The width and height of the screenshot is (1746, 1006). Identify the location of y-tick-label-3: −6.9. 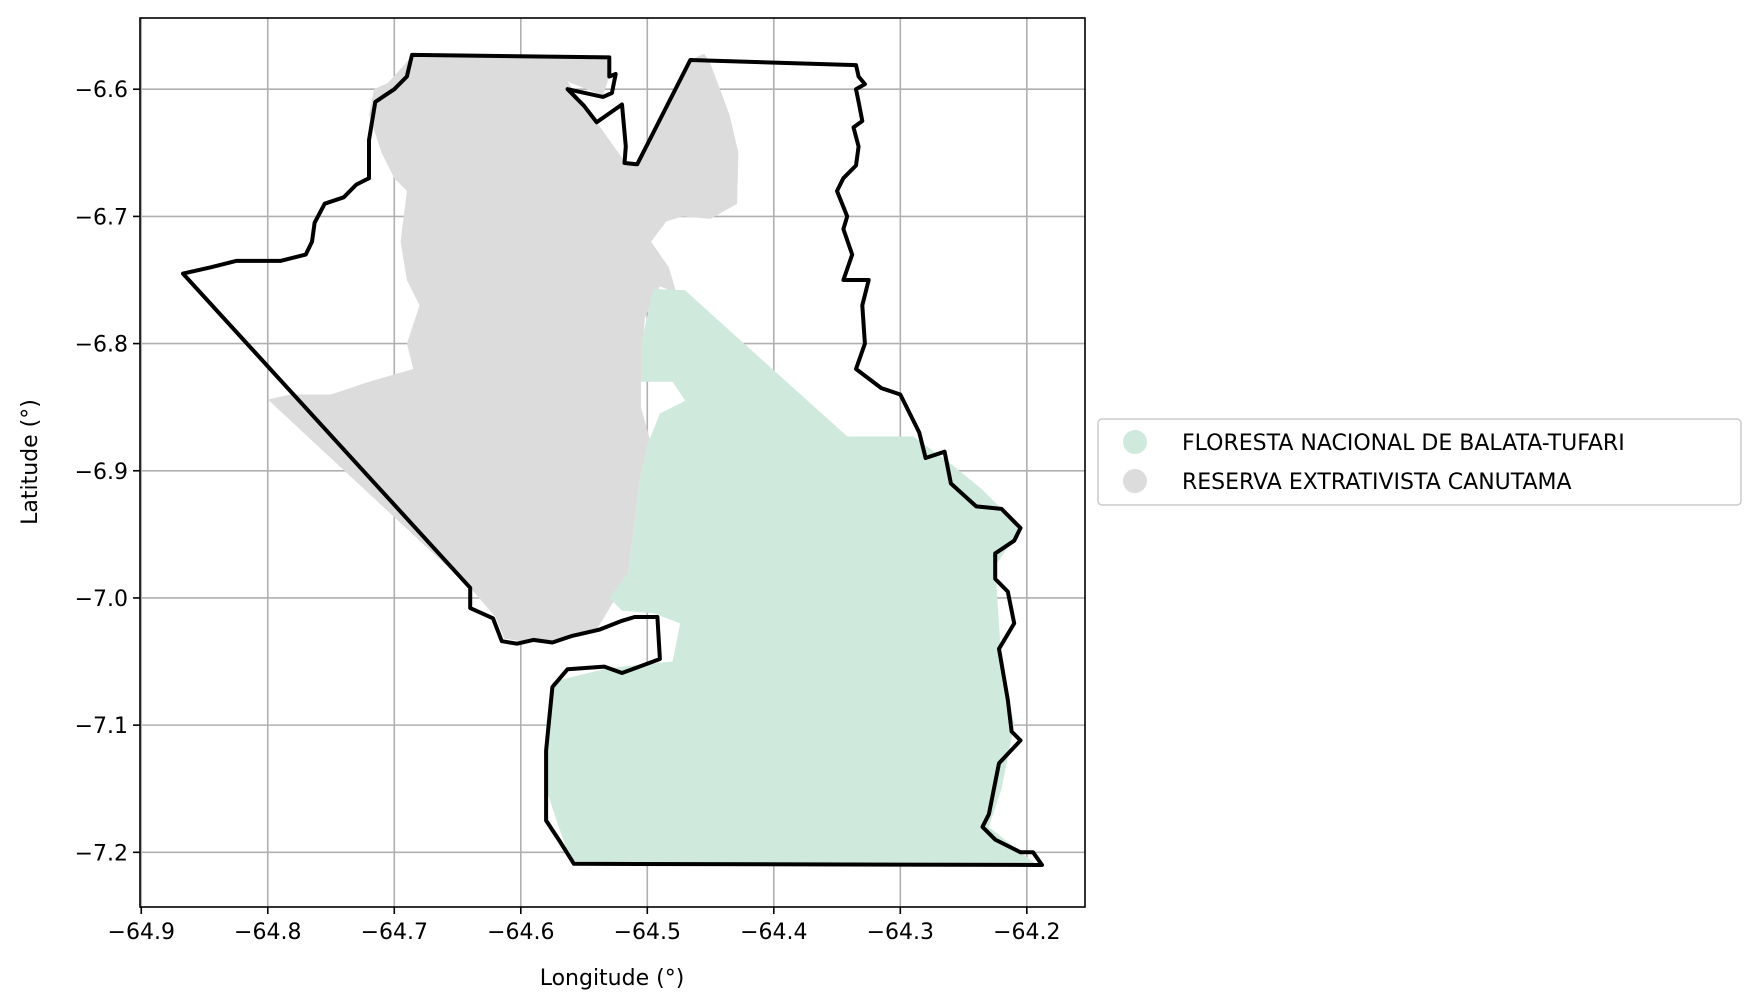
(101, 472).